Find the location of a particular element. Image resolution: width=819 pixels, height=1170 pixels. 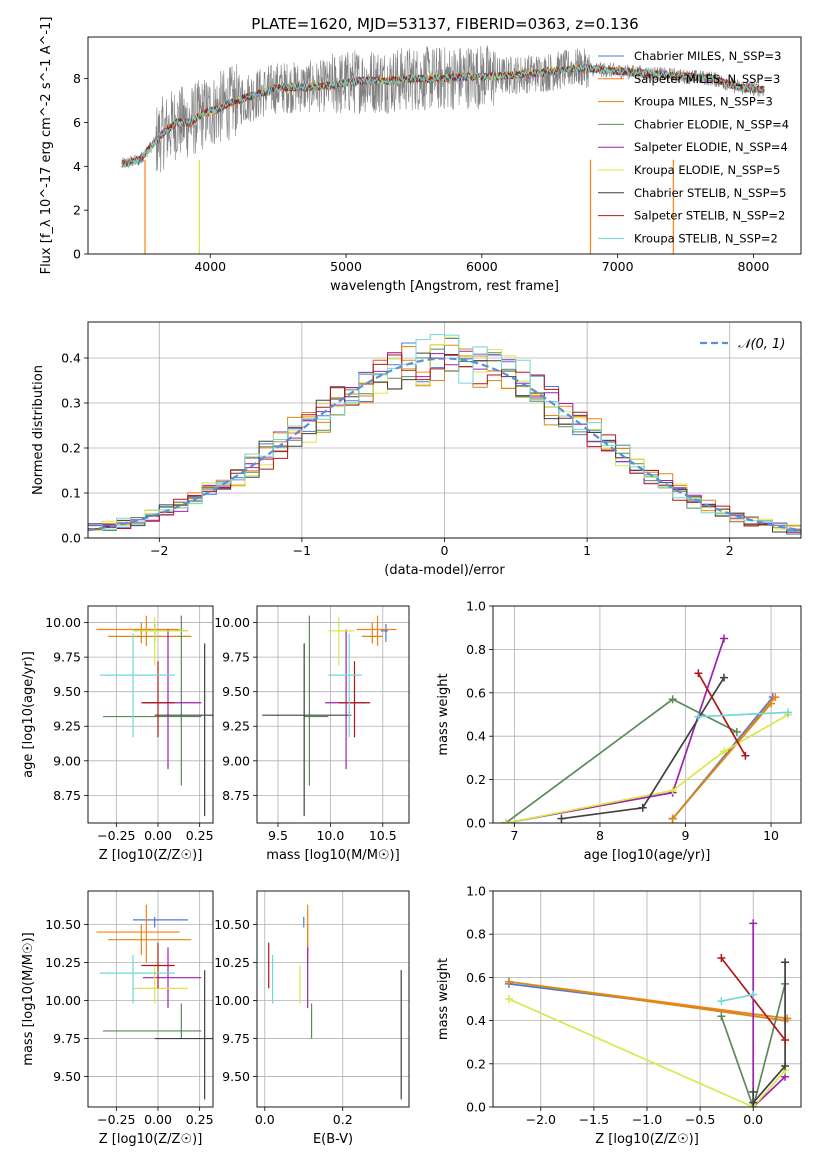

legend-label: 𝒩(0, 1) is located at coordinates (761, 344).